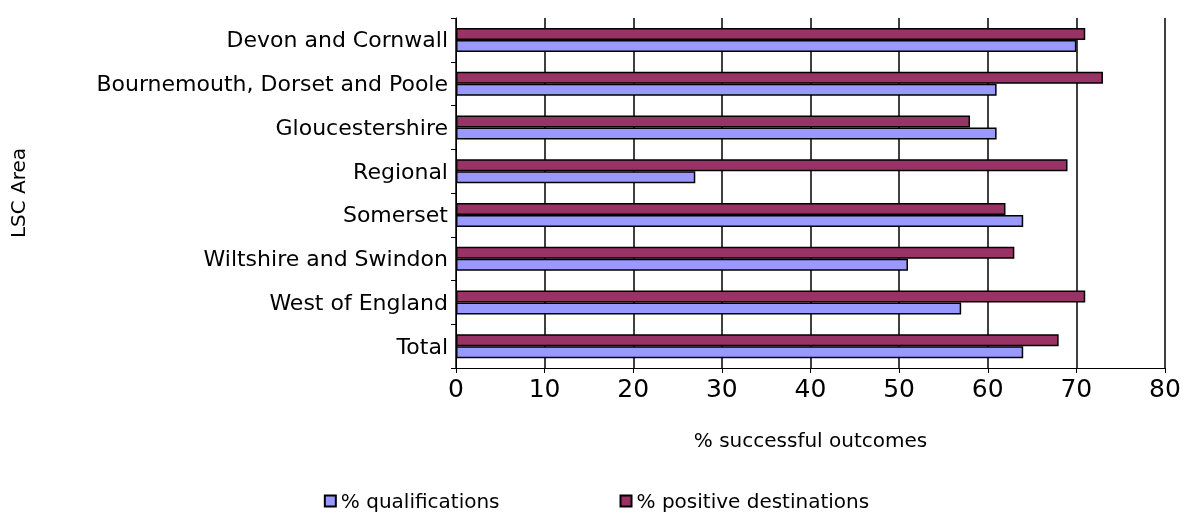  What do you see at coordinates (987, 388) in the screenshot?
I see `x-tick-label: 60` at bounding box center [987, 388].